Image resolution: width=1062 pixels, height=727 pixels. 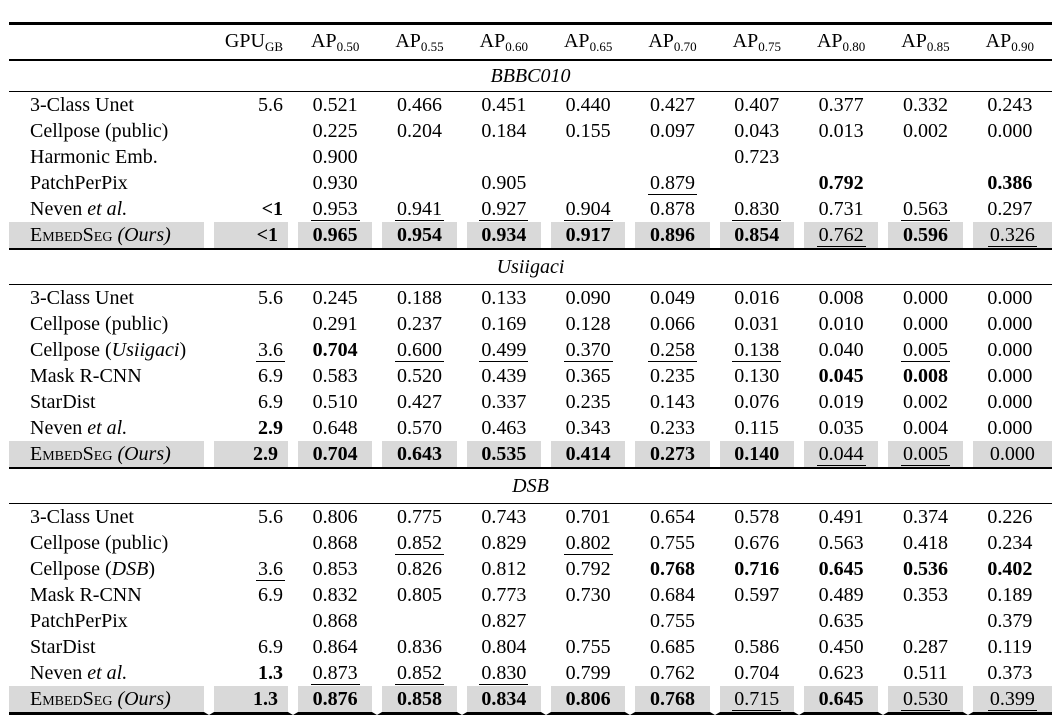 I want to click on ap-value-cell-0.85, so click(x=925, y=157).